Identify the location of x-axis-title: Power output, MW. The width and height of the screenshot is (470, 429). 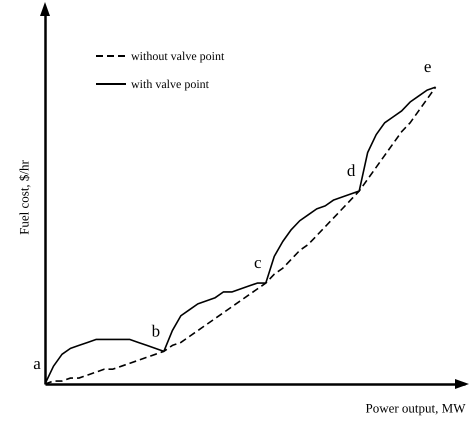
(415, 408).